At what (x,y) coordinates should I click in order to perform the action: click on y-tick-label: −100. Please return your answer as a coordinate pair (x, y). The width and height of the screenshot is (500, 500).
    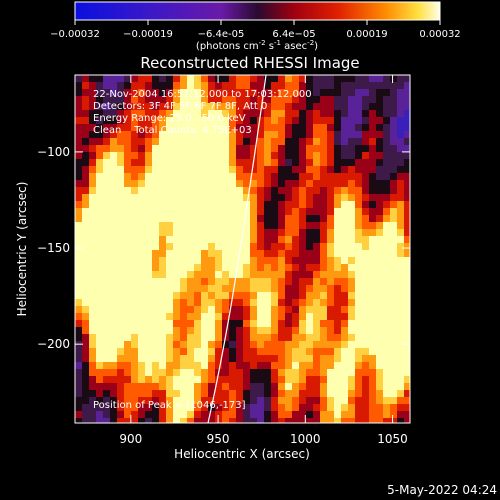
    Looking at the image, I should click on (53, 152).